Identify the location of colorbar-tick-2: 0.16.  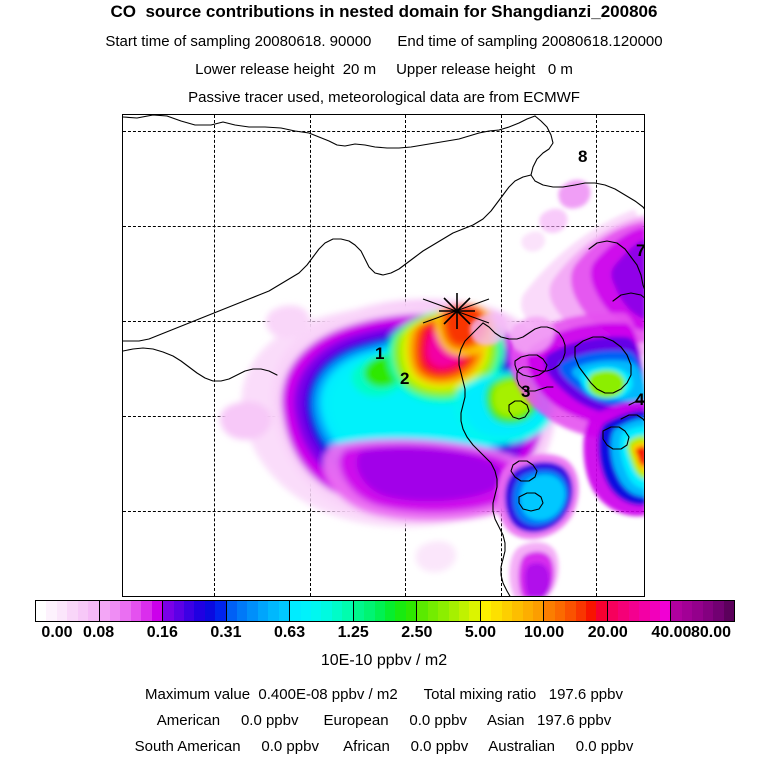
(162, 632).